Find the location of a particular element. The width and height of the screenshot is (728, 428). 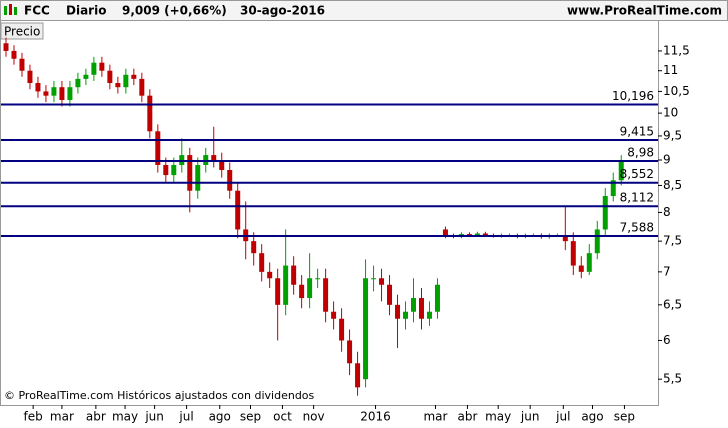

panel-label: Precio is located at coordinates (22, 32).